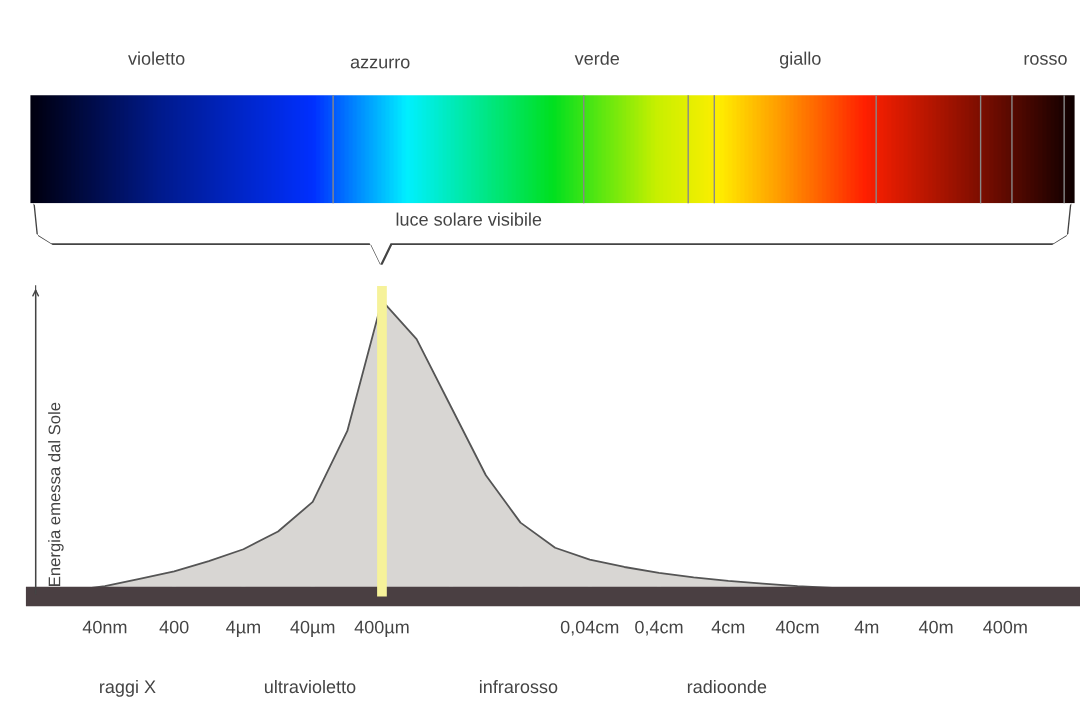 The height and width of the screenshot is (706, 1080). What do you see at coordinates (128, 688) in the screenshot?
I see `text: raggi X` at bounding box center [128, 688].